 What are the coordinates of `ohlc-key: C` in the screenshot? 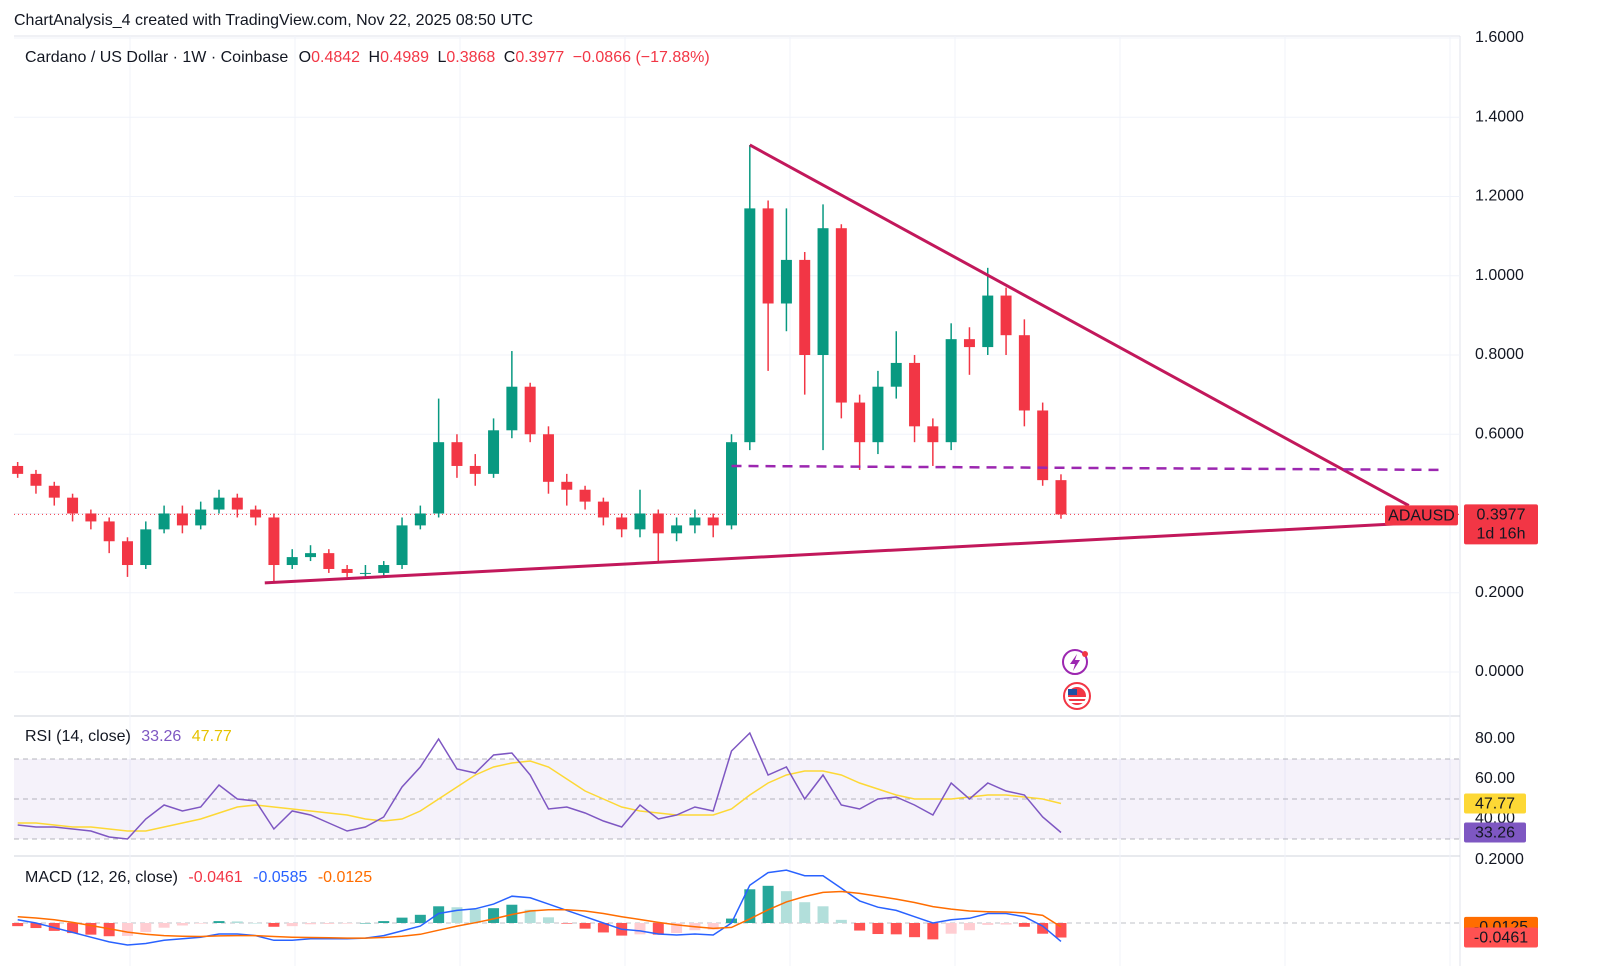 It's located at (510, 57).